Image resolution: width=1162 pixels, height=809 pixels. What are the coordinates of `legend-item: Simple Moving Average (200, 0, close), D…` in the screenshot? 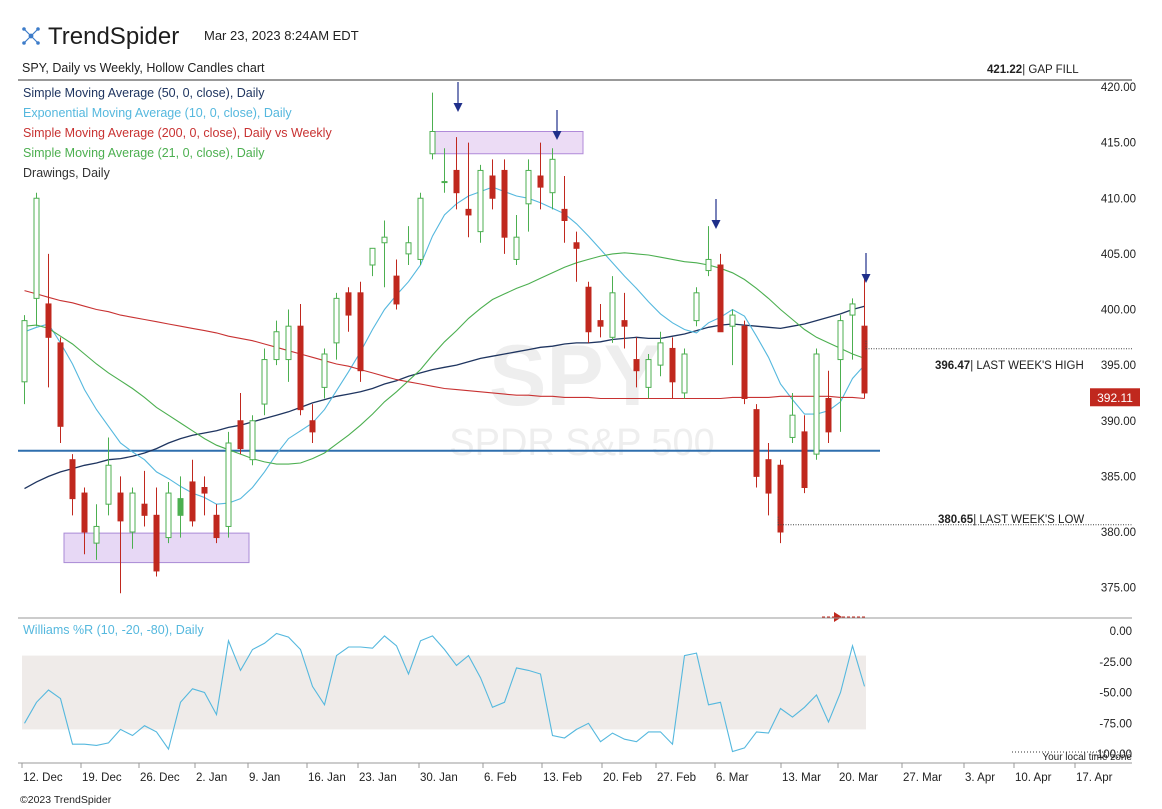 It's located at (177, 133).